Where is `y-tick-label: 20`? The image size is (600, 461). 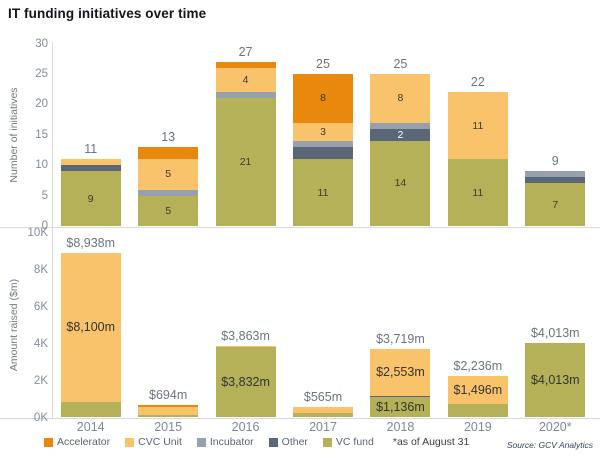 y-tick-label: 20 is located at coordinates (41, 104).